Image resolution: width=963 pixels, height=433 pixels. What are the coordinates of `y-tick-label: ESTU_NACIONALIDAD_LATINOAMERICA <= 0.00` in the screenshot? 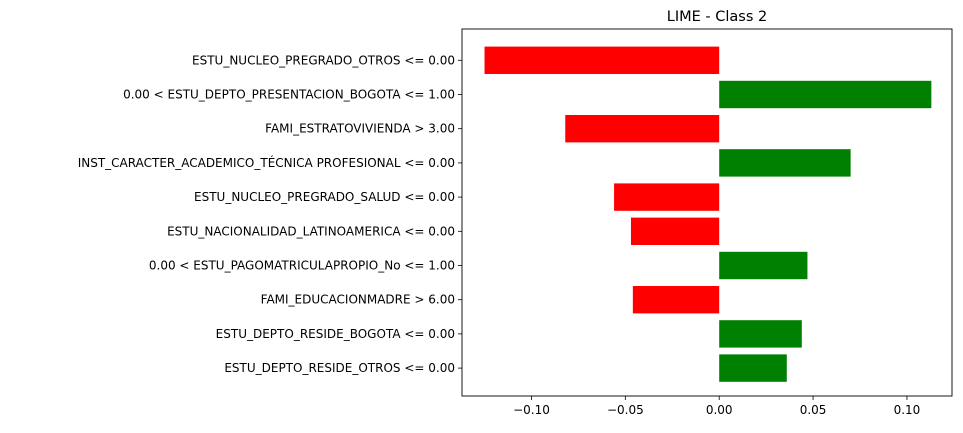 It's located at (311, 231).